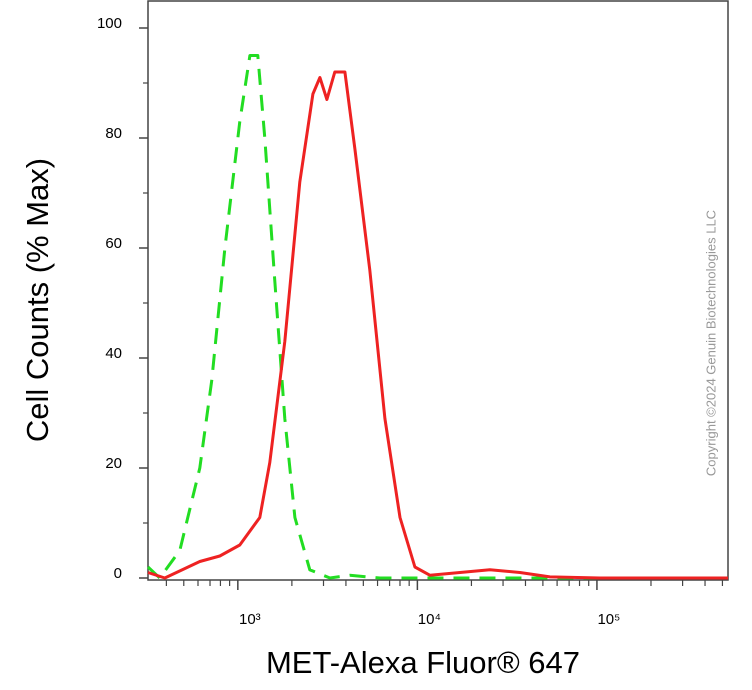 The width and height of the screenshot is (752, 690). I want to click on y-tick-label: 40, so click(113, 353).